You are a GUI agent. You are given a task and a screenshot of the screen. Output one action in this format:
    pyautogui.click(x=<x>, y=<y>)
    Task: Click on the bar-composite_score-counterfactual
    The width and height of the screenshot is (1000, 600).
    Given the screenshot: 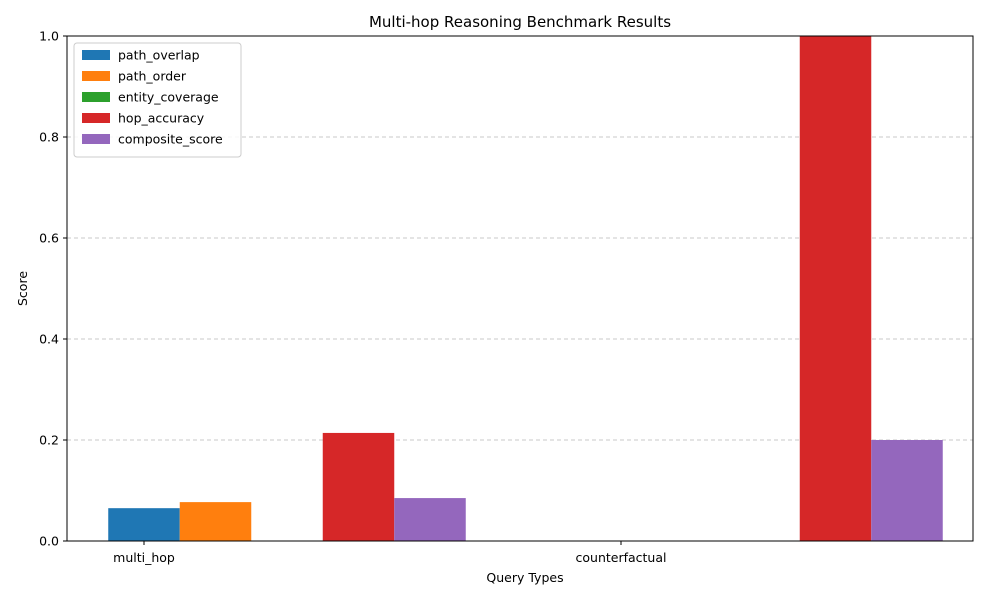 What is the action you would take?
    pyautogui.click(x=907, y=490)
    